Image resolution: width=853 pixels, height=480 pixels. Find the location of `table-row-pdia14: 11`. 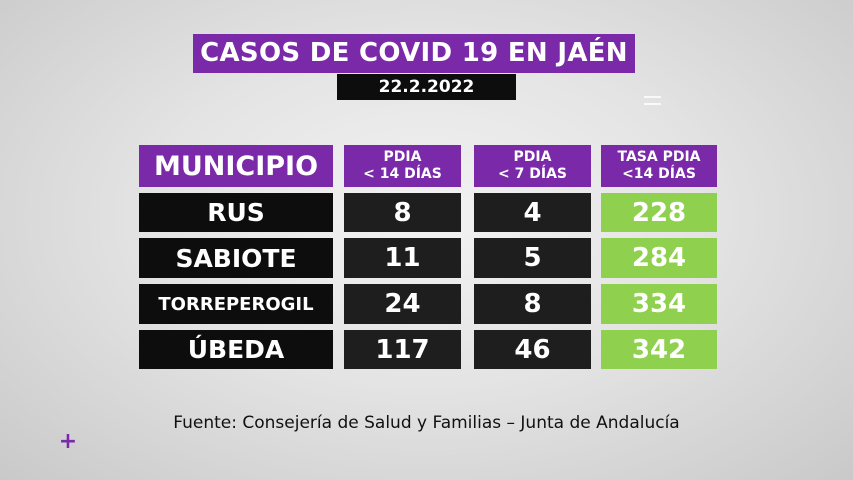

table-row-pdia14: 11 is located at coordinates (402, 258).